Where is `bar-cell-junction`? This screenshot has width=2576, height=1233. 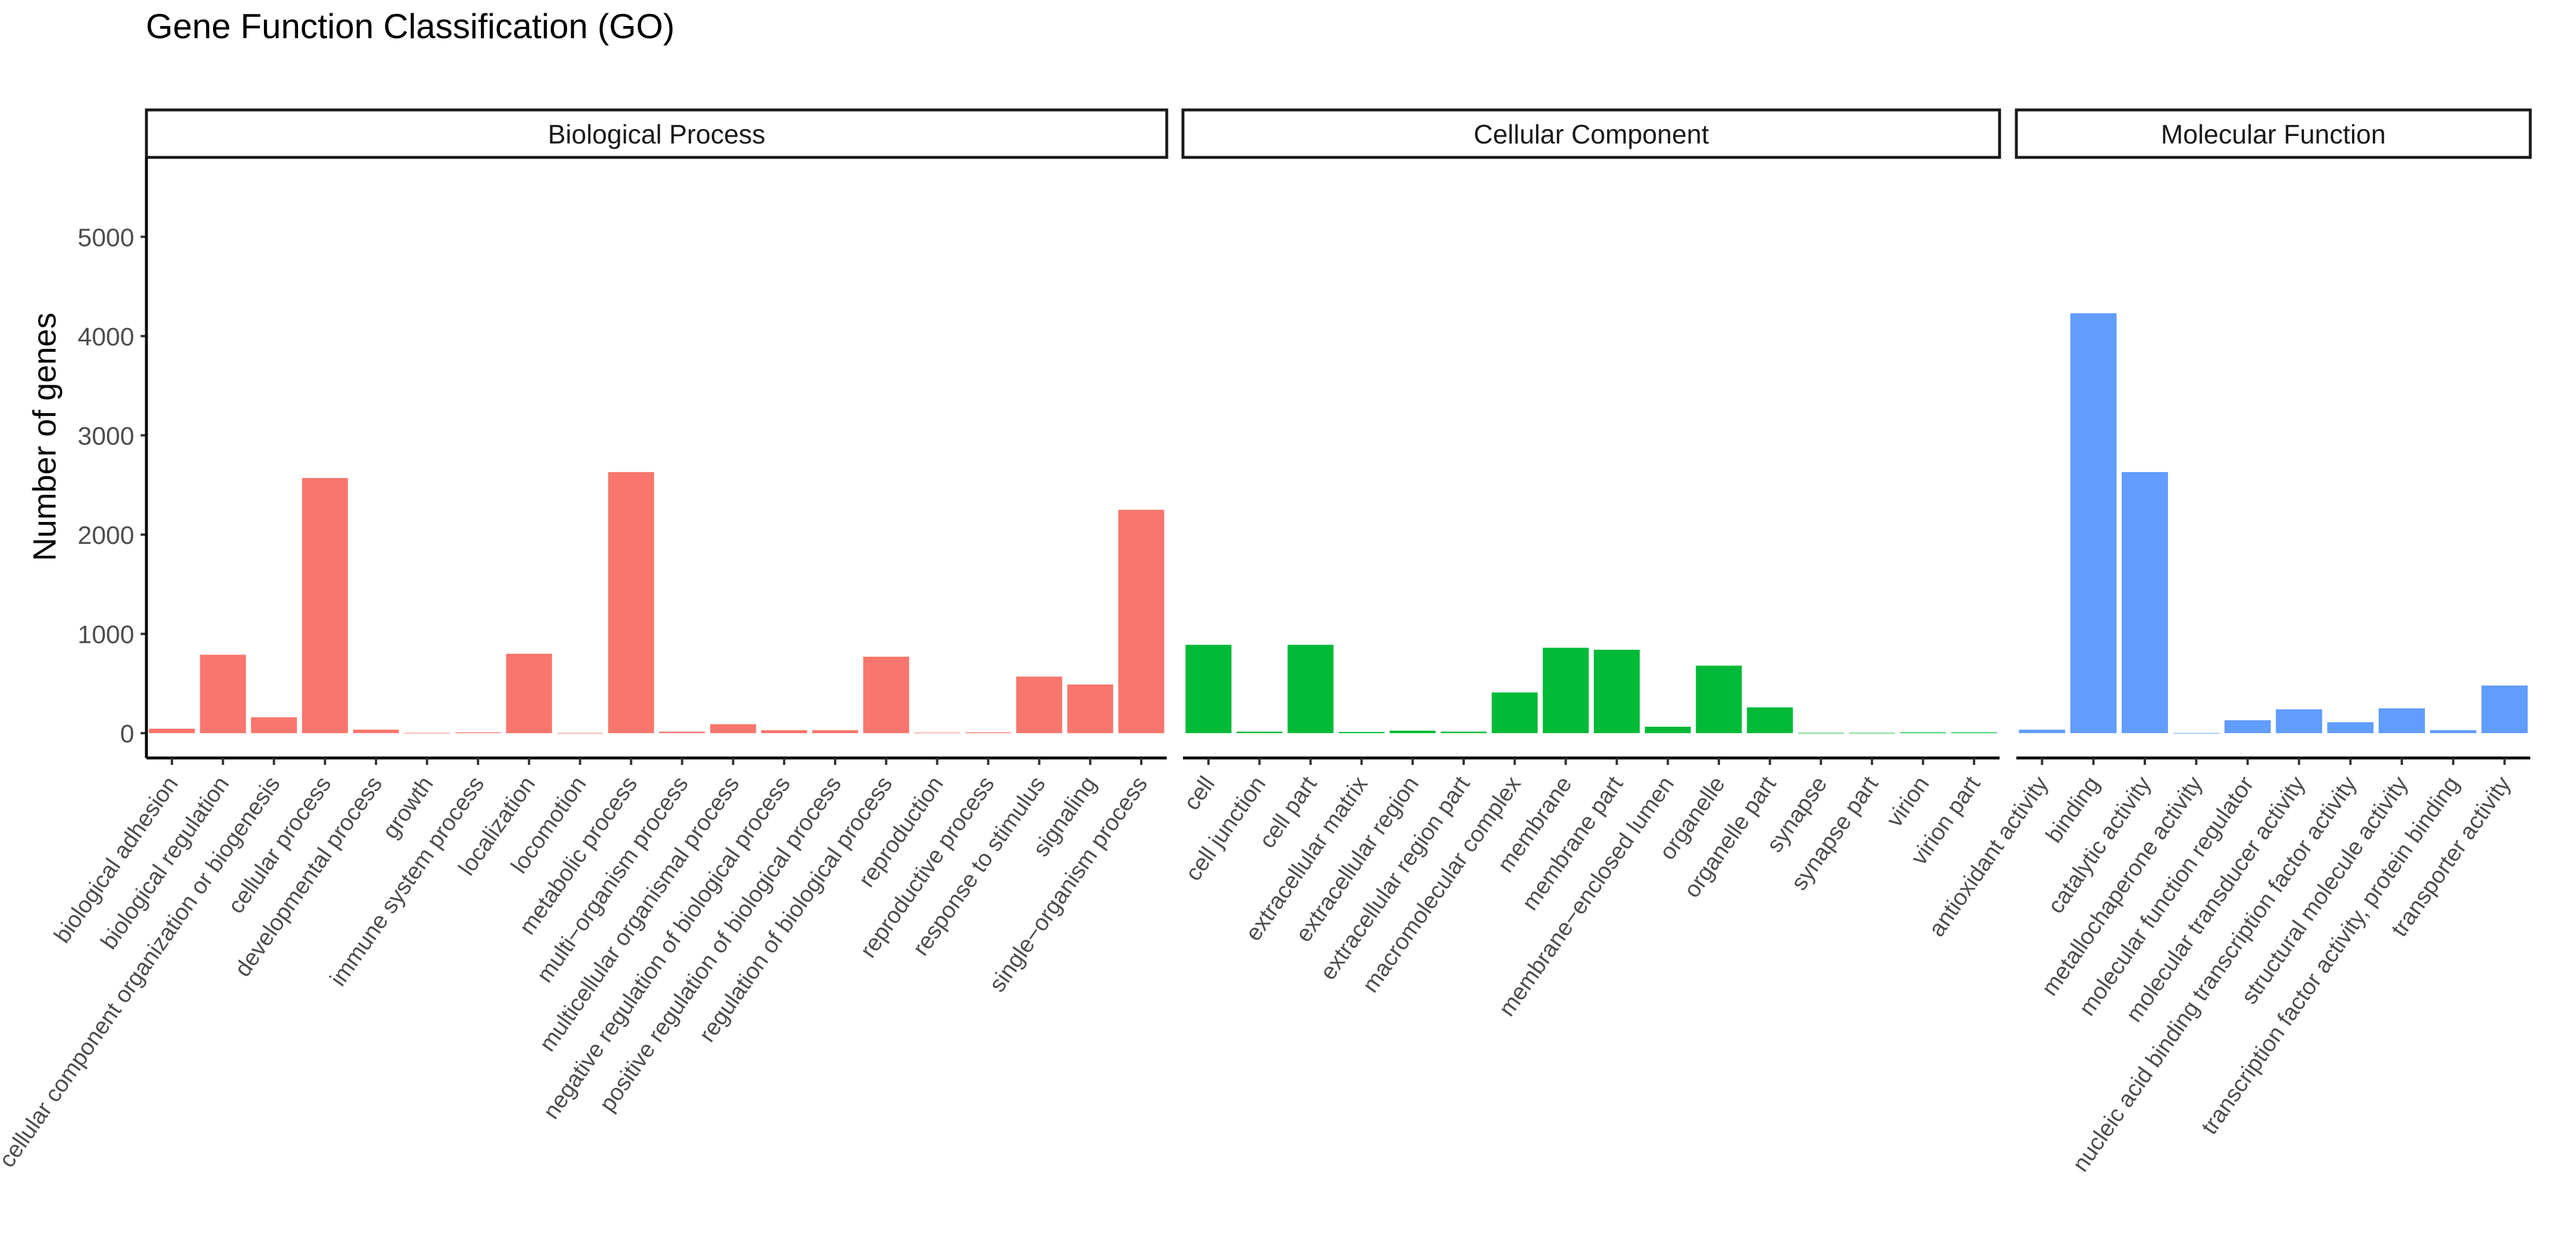
bar-cell-junction is located at coordinates (1259, 732).